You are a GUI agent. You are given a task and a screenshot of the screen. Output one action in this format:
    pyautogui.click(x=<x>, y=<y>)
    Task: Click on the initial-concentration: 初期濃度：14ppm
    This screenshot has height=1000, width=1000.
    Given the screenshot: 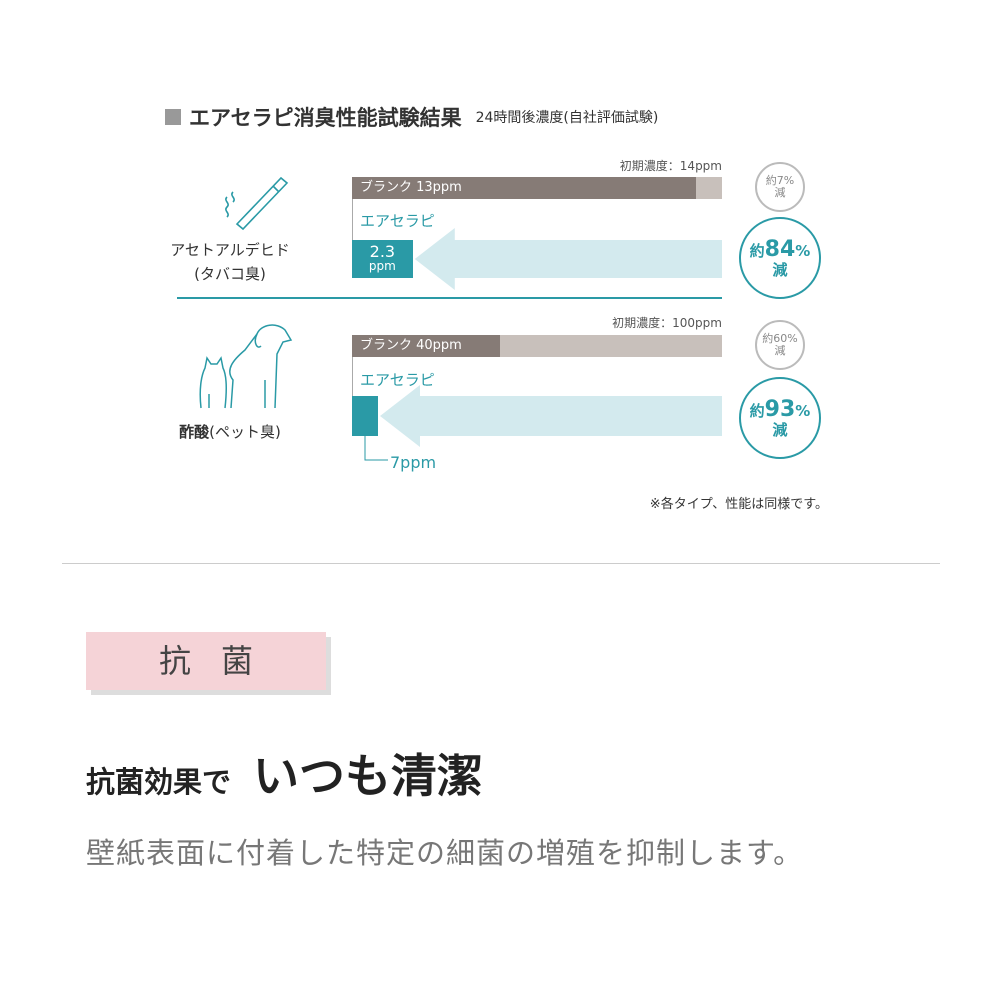 What is the action you would take?
    pyautogui.click(x=670, y=166)
    